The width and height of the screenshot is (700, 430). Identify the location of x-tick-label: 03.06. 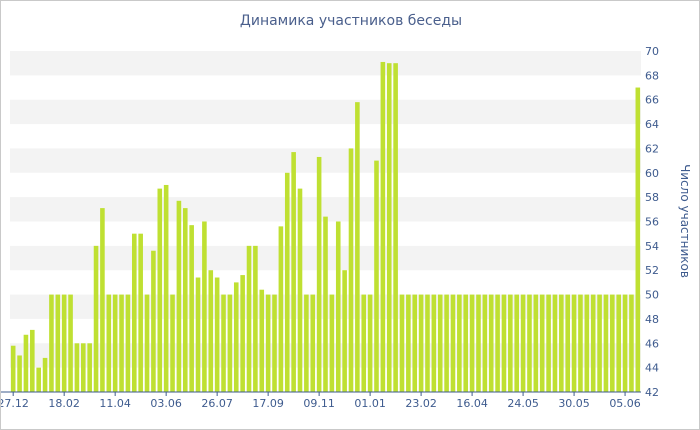
(166, 403).